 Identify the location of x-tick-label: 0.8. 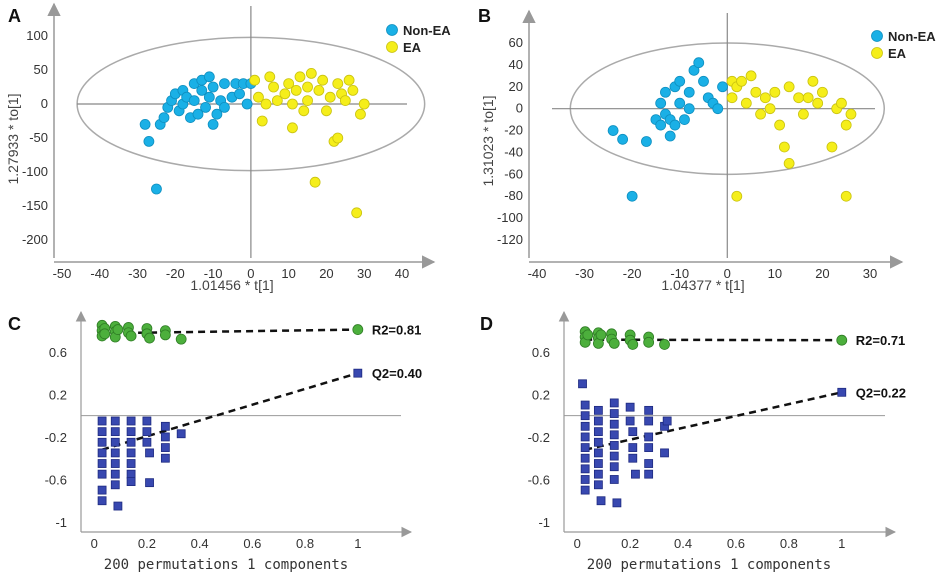
(789, 543).